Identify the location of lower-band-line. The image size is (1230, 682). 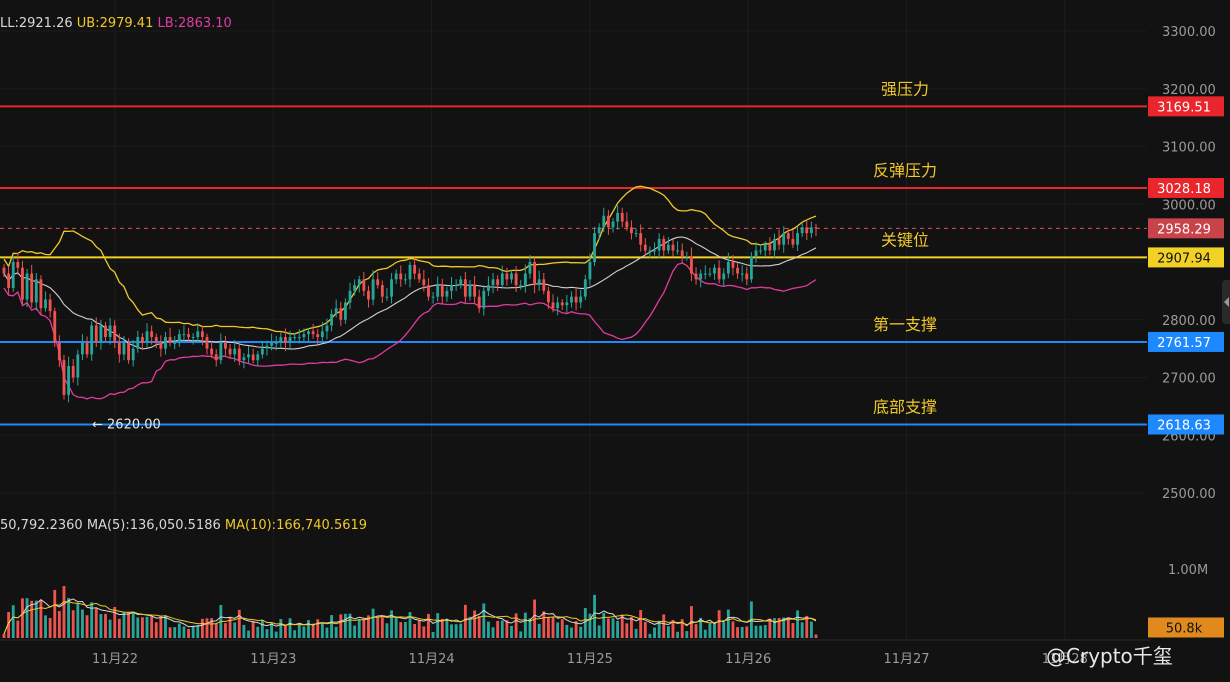
(410, 331).